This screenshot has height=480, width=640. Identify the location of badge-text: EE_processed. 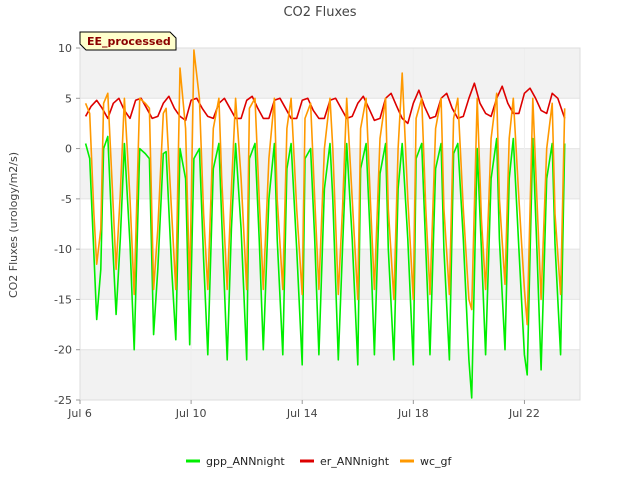
(129, 41).